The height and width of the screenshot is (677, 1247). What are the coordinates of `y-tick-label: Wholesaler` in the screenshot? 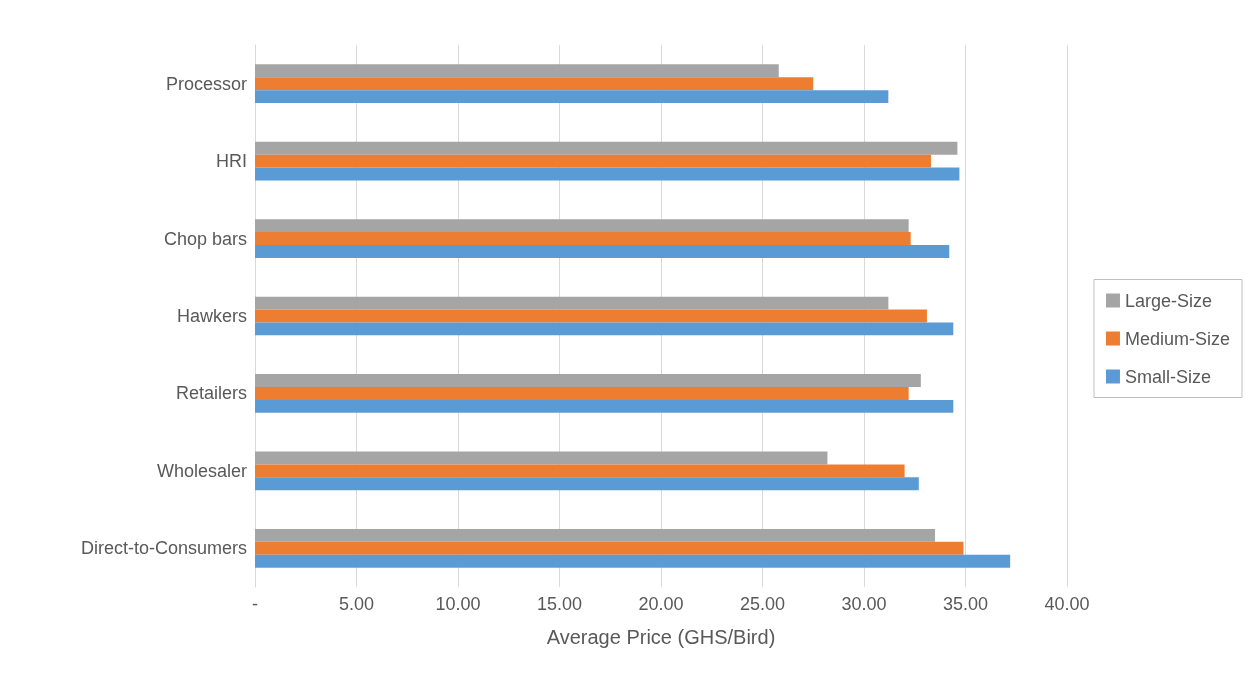 It's located at (201, 470).